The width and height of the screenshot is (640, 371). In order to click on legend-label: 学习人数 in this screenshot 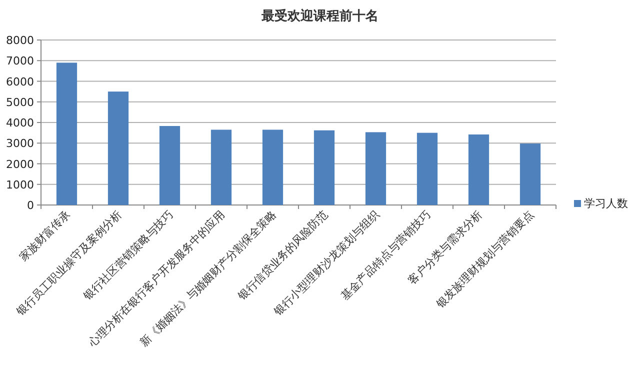, I will do `click(606, 203)`.